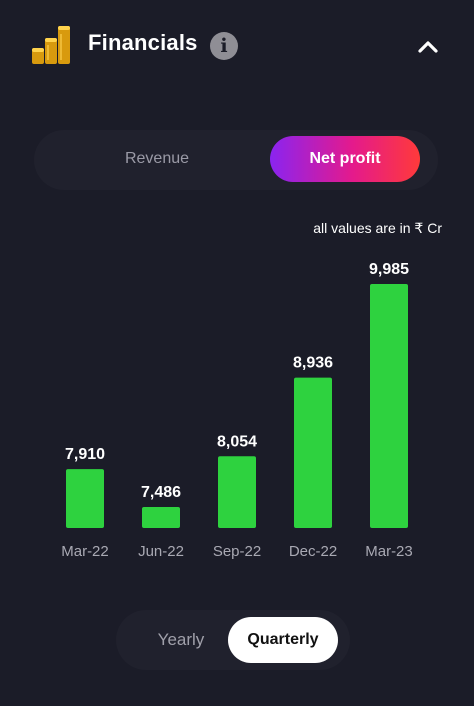 This screenshot has height=706, width=474. I want to click on tab-net-profit: Net profit, so click(345, 159).